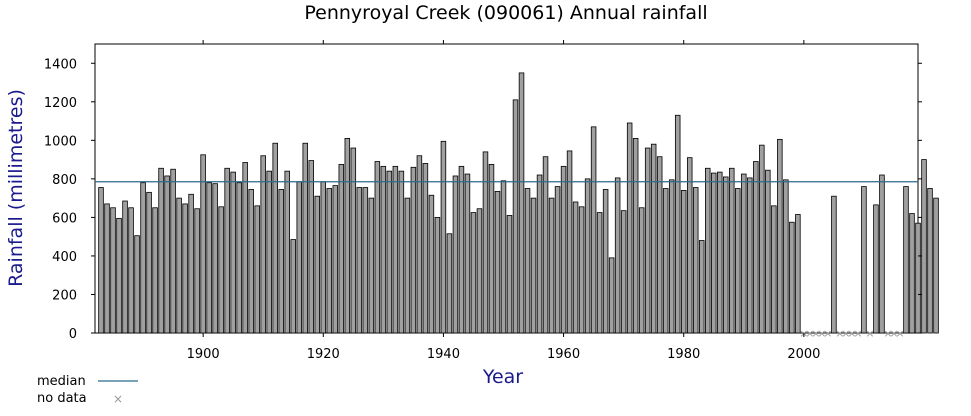 Image resolution: width=971 pixels, height=416 pixels. Describe the element at coordinates (64, 218) in the screenshot. I see `y-tick-label: 600` at that location.